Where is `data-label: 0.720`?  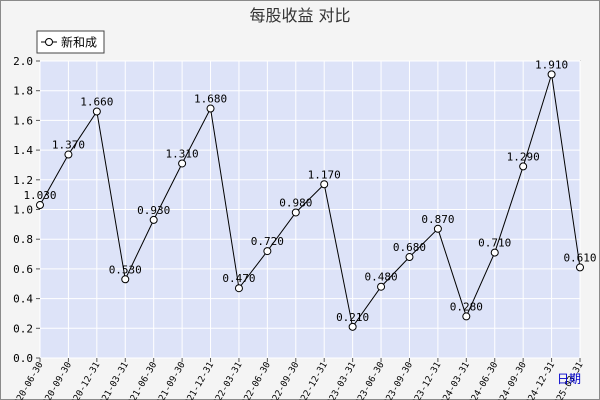
data-label: 0.720 is located at coordinates (267, 241).